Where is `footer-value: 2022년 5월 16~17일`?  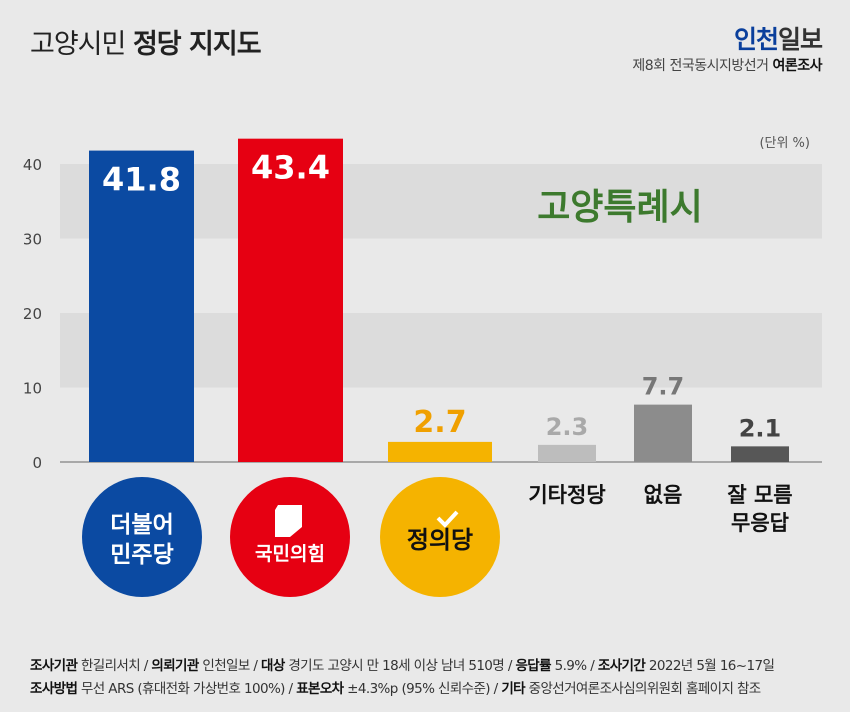 footer-value: 2022년 5월 16~17일 is located at coordinates (710, 666).